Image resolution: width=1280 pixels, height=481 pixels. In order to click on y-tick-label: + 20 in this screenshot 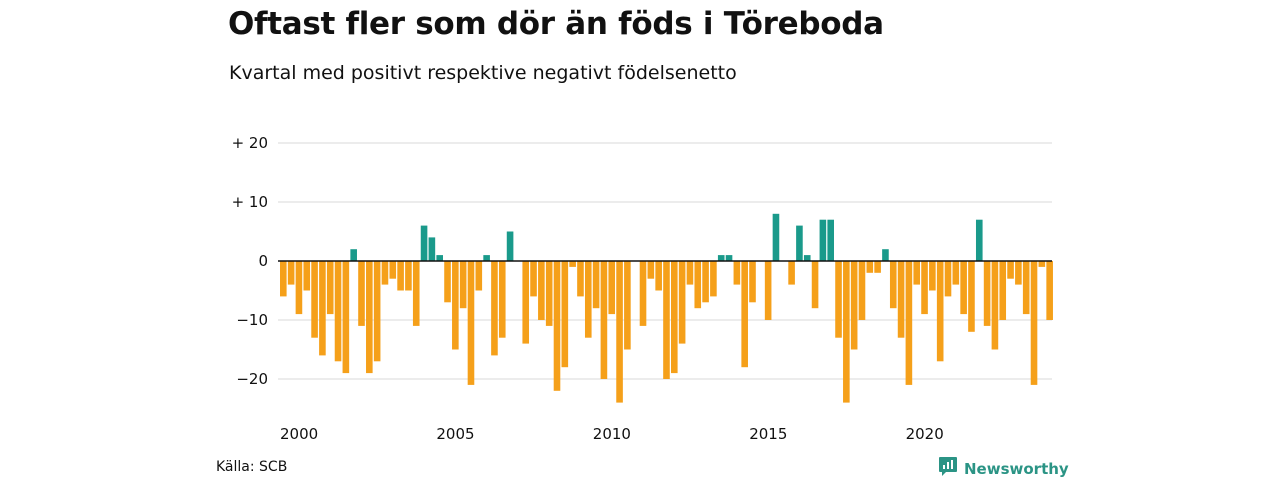, I will do `click(250, 143)`.